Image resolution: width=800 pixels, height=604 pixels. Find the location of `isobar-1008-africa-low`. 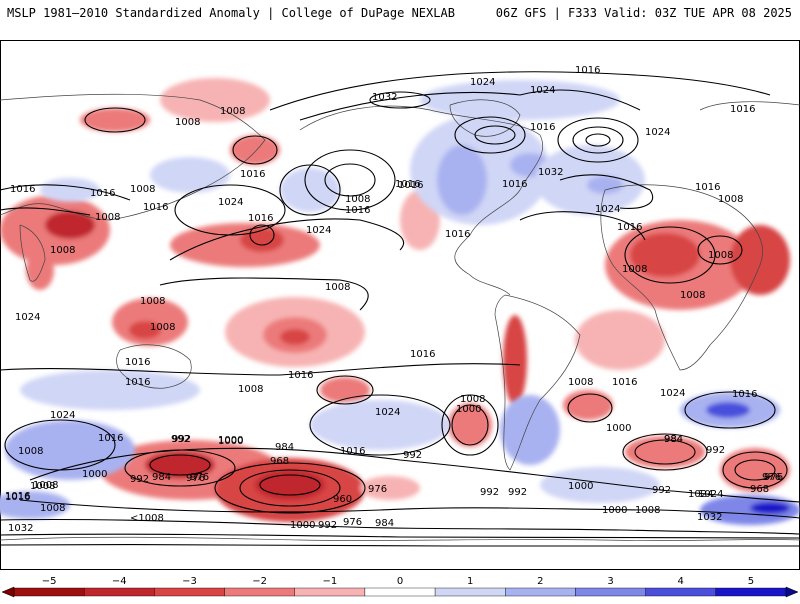

isobar-1008-africa-low is located at coordinates (670, 255).